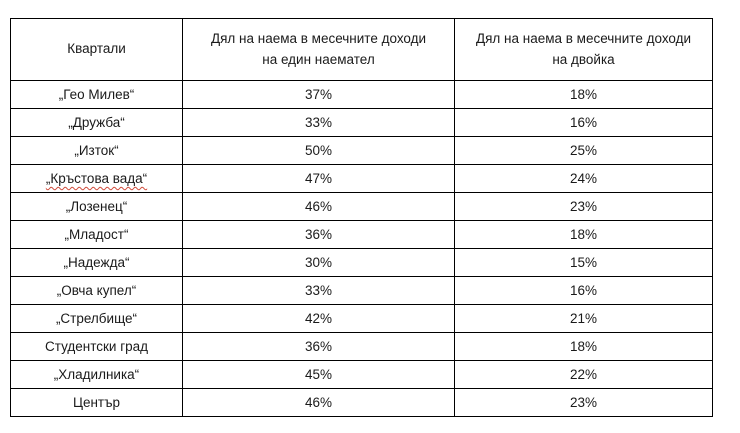 The height and width of the screenshot is (433, 740). I want to click on district-cell: „Стрелбище“, so click(96, 318).